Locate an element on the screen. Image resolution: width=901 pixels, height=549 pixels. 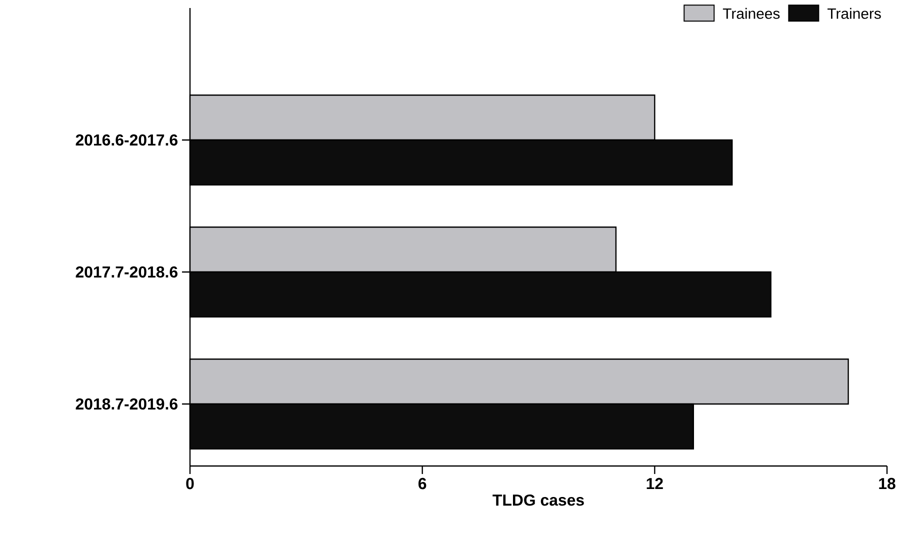
y-tick-label: 2017.7-2018.6 is located at coordinates (127, 272).